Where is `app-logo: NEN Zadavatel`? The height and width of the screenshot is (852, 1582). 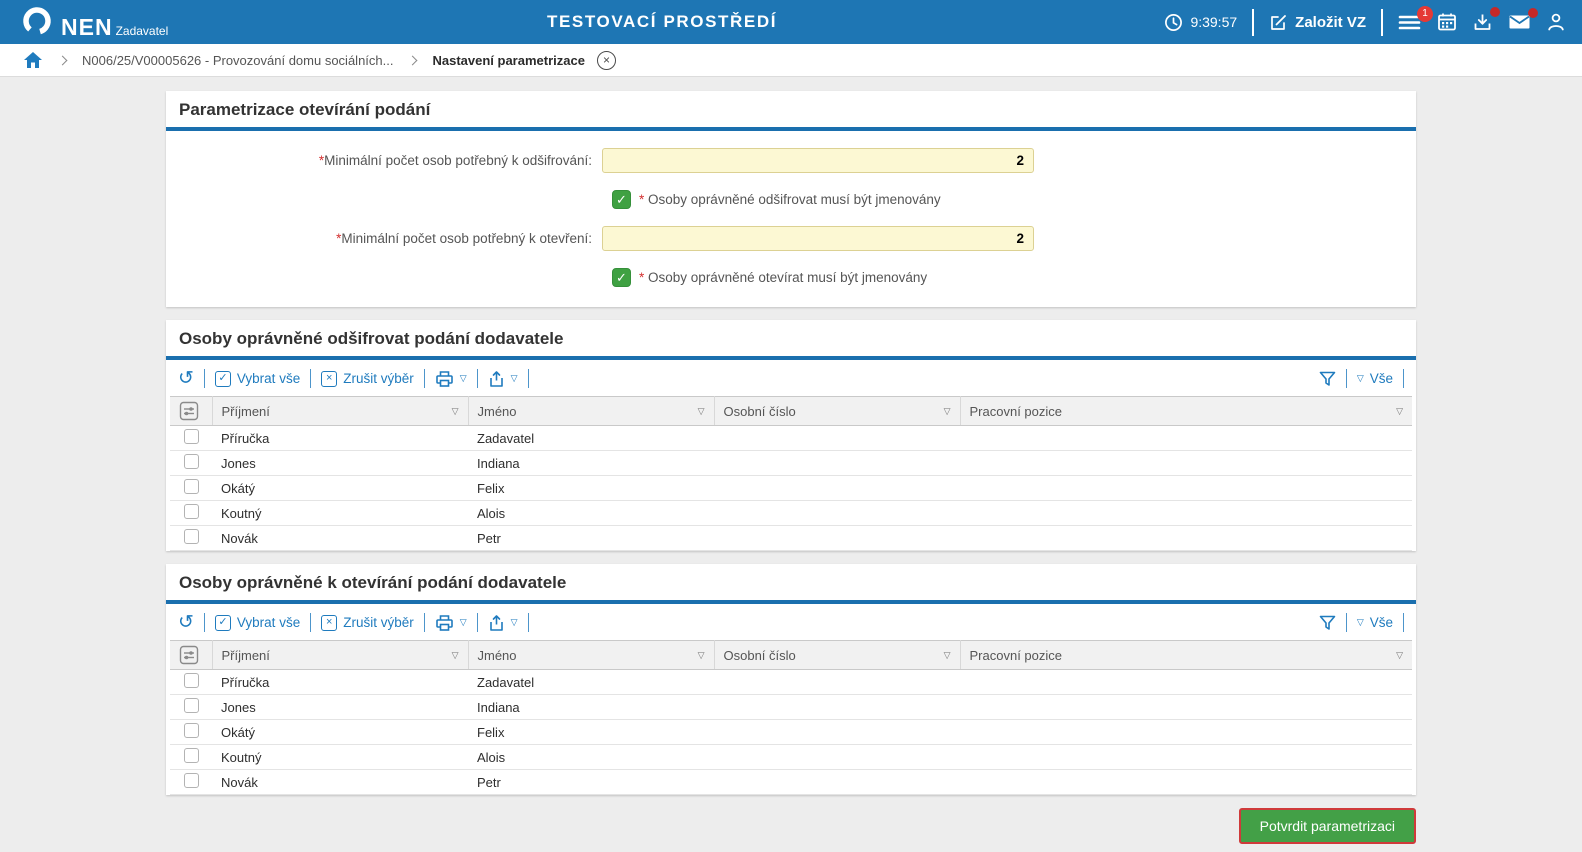
app-logo: NEN Zadavatel is located at coordinates (95, 22).